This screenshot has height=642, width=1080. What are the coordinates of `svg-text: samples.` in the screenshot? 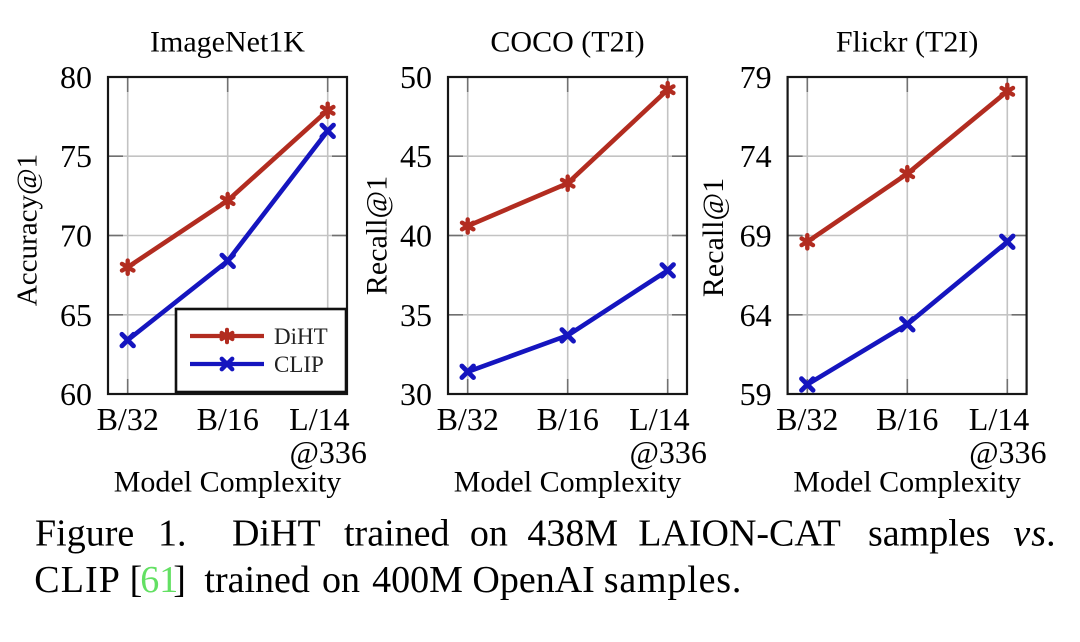 It's located at (673, 580).